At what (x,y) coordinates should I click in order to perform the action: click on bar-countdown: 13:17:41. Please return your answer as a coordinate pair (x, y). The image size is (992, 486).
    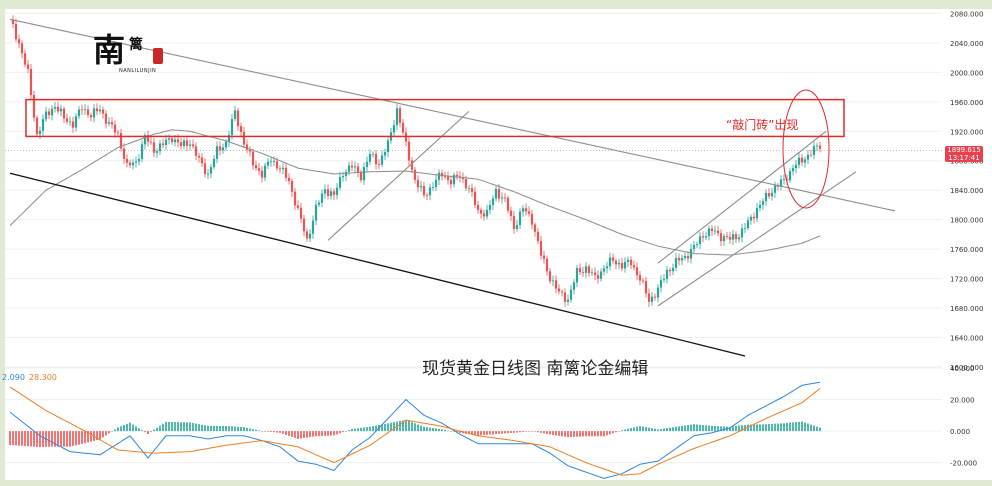
    Looking at the image, I should click on (964, 158).